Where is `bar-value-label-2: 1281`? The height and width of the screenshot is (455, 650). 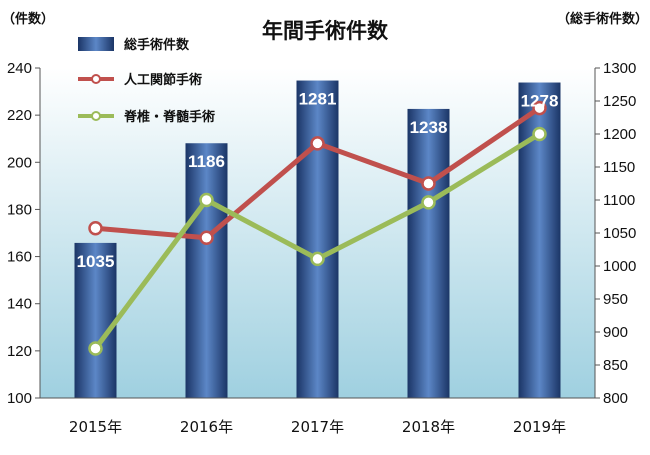 bar-value-label-2: 1281 is located at coordinates (318, 99).